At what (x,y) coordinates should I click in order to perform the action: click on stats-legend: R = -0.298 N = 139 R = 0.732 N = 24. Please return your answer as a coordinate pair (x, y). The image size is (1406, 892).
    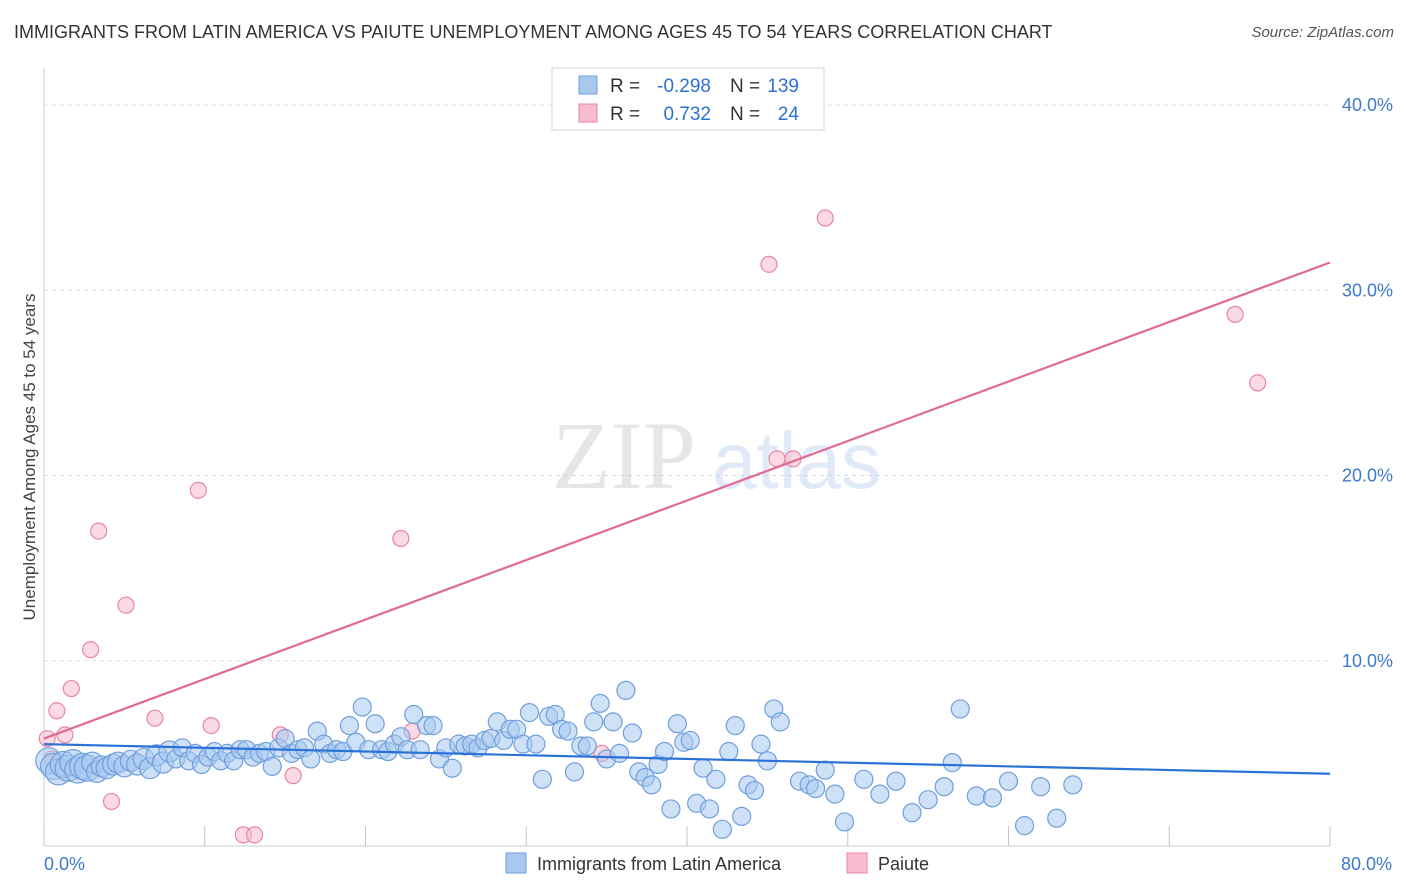
    Looking at the image, I should click on (688, 99).